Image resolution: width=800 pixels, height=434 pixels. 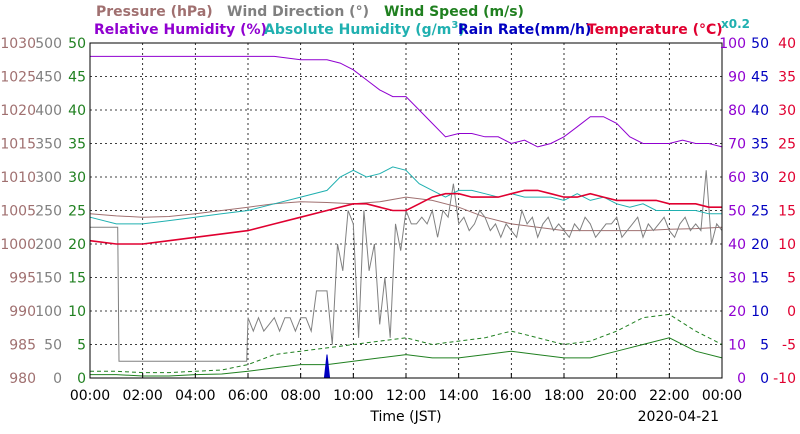 I want to click on x-tick-label: 02:00, so click(x=142, y=396).